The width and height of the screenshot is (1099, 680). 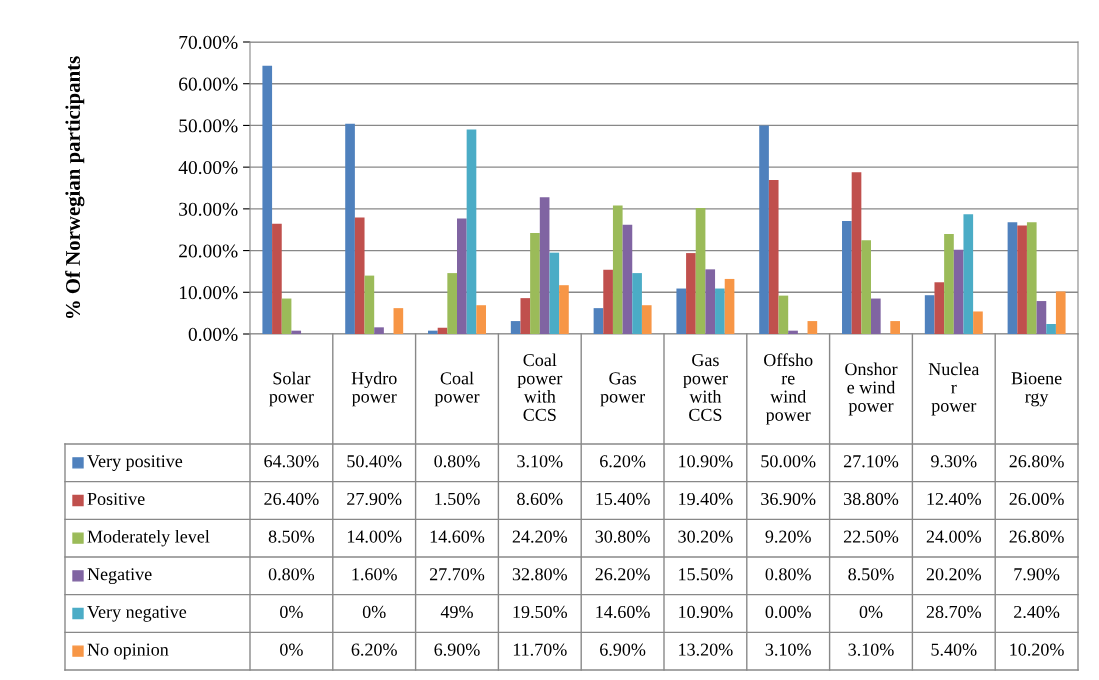 I want to click on data-label: 27.90%, so click(x=374, y=499).